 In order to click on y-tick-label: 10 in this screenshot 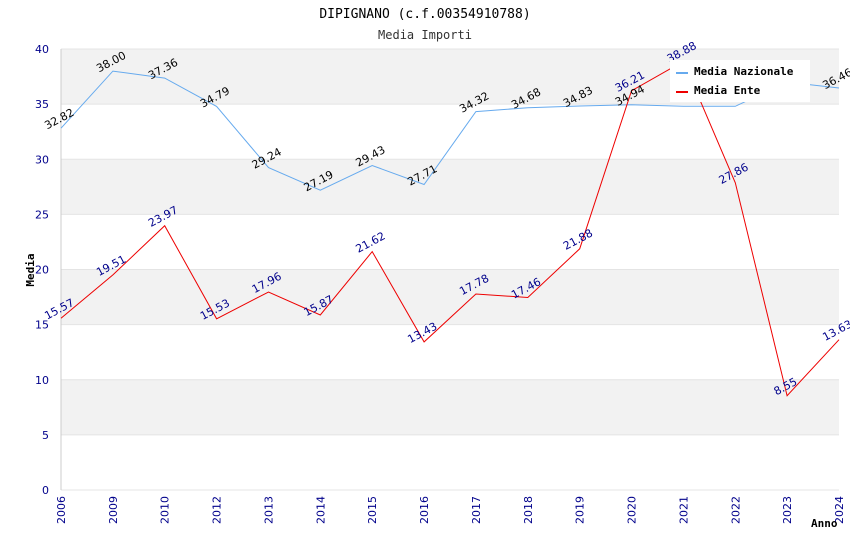, I will do `click(42, 380)`.